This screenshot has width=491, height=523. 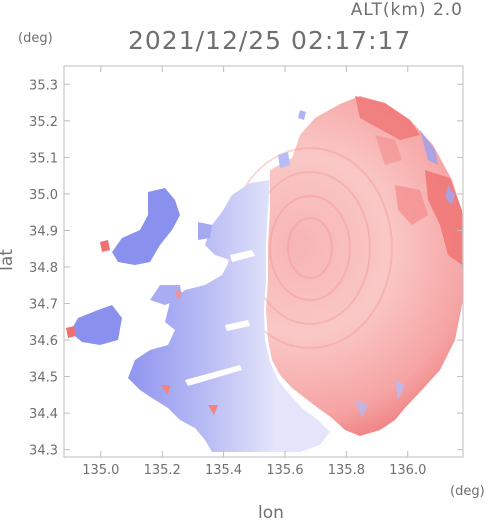 What do you see at coordinates (467, 491) in the screenshot?
I see `x-unit-label: (deg)` at bounding box center [467, 491].